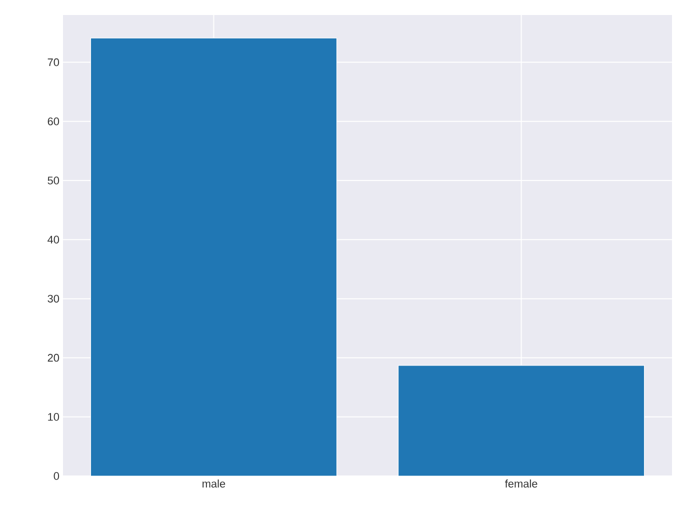 The image size is (692, 528). What do you see at coordinates (57, 476) in the screenshot?
I see `y-tick-label: 0` at bounding box center [57, 476].